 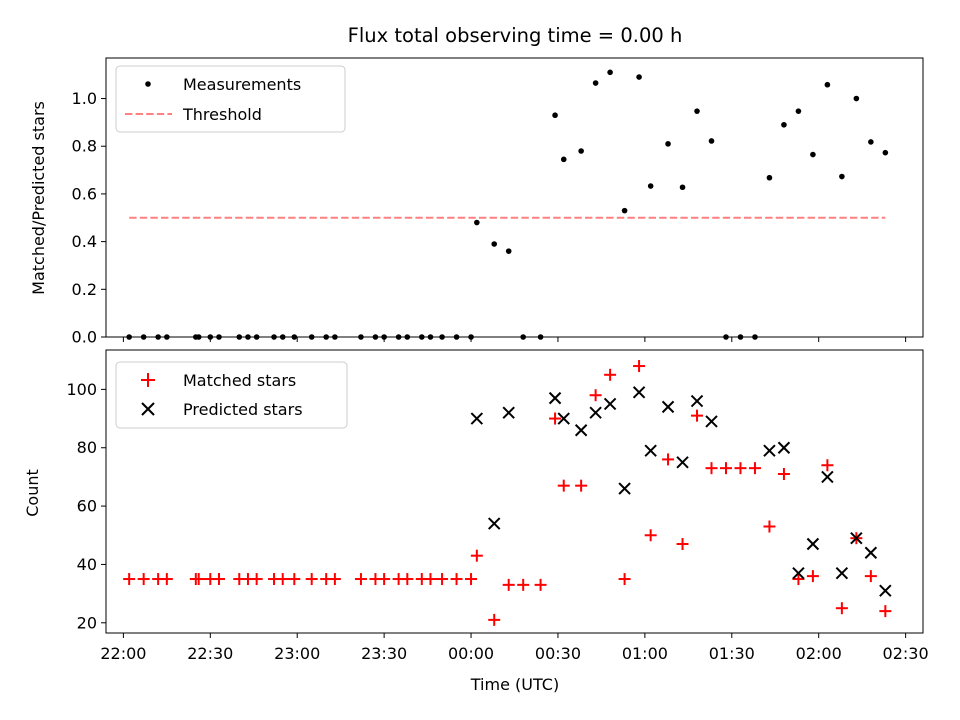 I want to click on x-tick-label: 01:30, so click(x=732, y=653).